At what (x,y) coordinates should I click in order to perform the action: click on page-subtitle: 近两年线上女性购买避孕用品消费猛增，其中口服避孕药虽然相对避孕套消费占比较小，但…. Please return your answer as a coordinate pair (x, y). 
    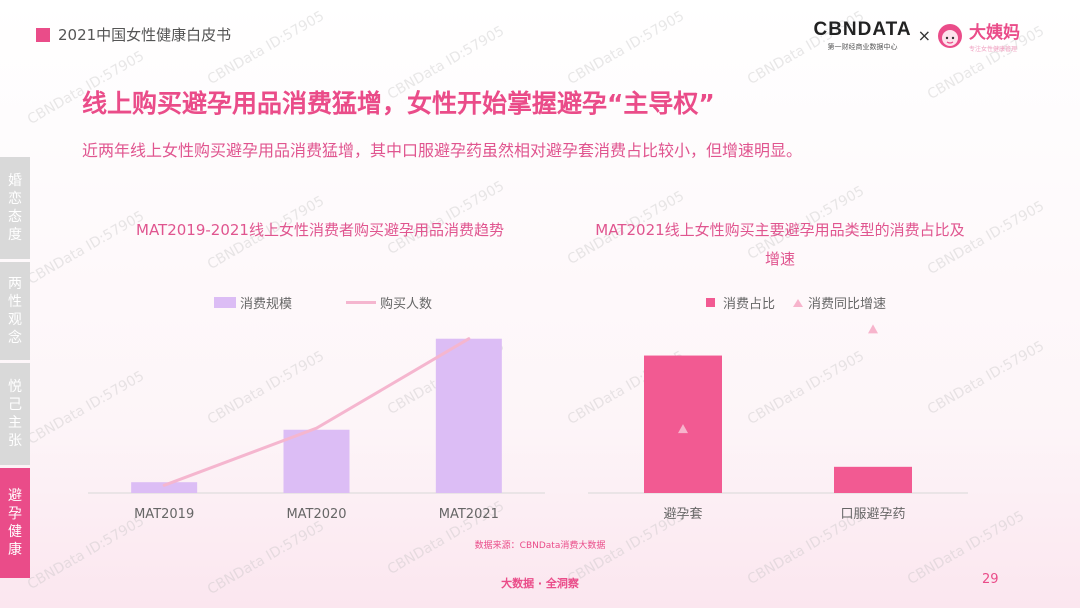
    Looking at the image, I should click on (442, 150).